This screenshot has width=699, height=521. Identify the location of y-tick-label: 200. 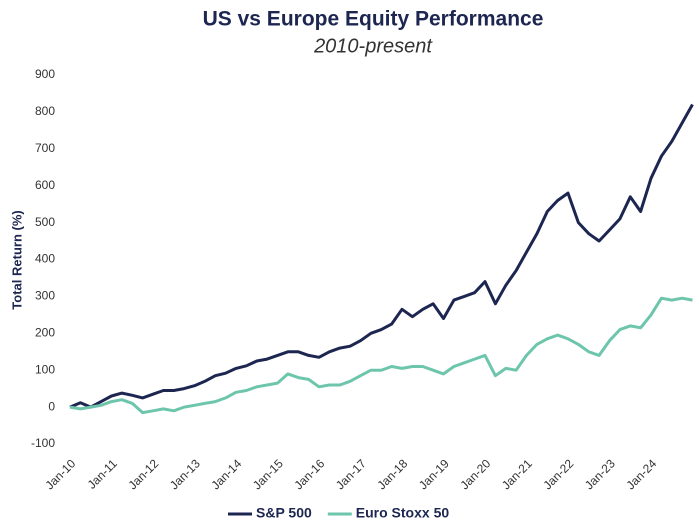
(45, 332).